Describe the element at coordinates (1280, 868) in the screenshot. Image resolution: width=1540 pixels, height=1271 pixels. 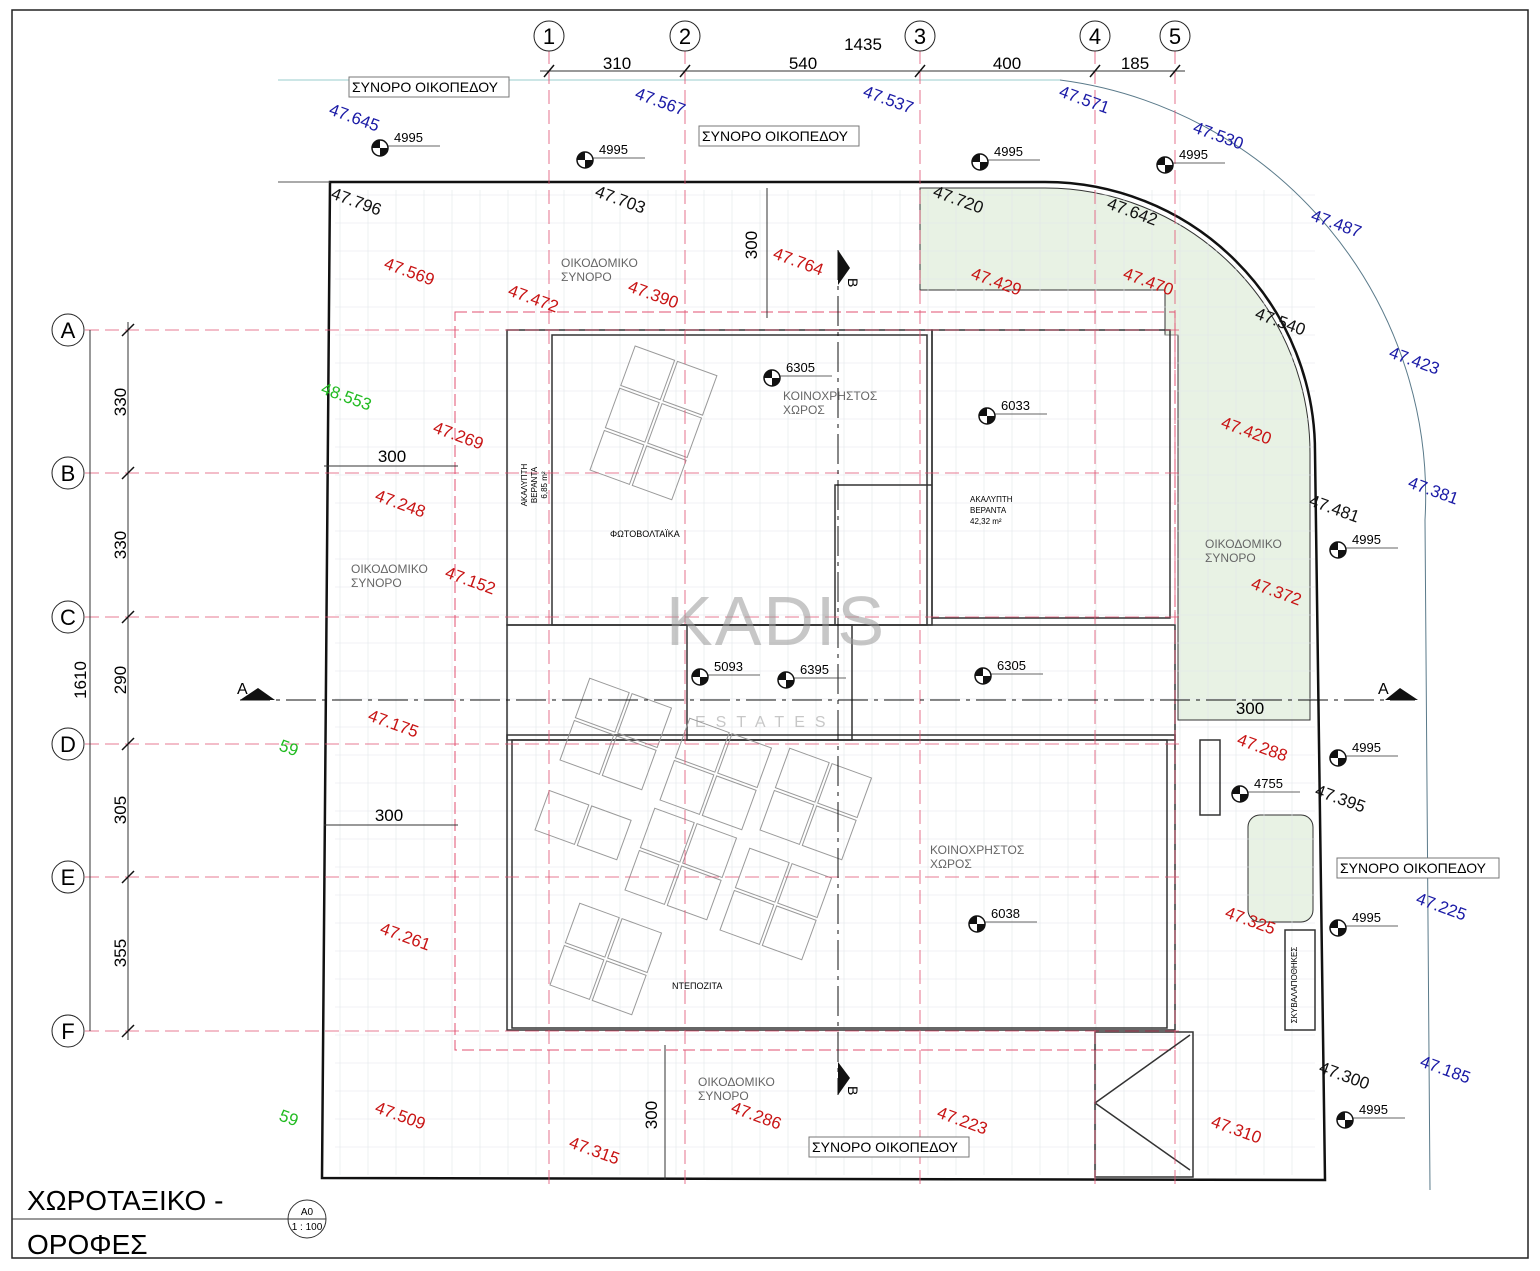
I see `planting-area-small` at that location.